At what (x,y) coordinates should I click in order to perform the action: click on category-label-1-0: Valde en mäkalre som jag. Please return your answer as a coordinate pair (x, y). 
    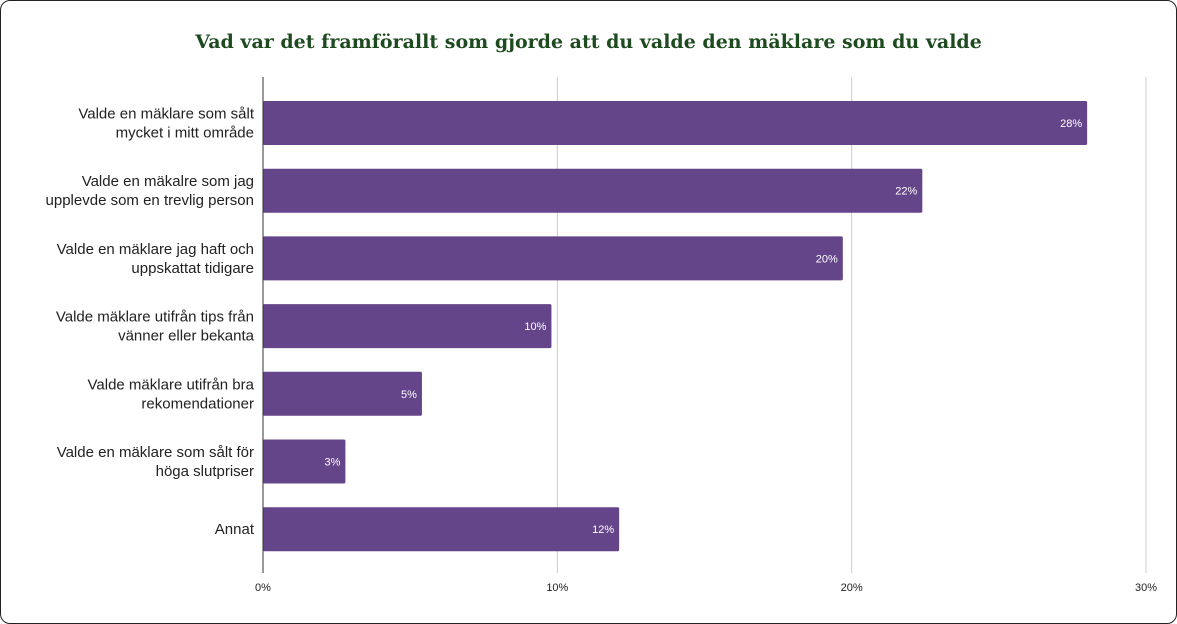
    Looking at the image, I should click on (168, 181).